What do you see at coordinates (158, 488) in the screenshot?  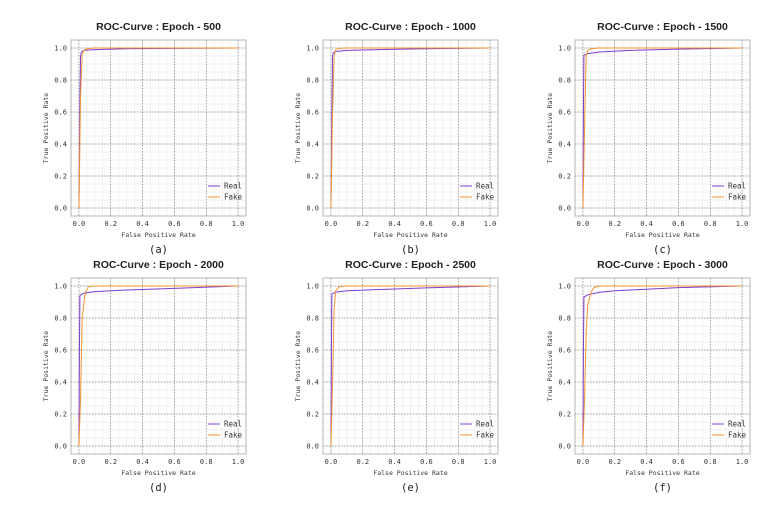 I see `subfigure-caption: (d)` at bounding box center [158, 488].